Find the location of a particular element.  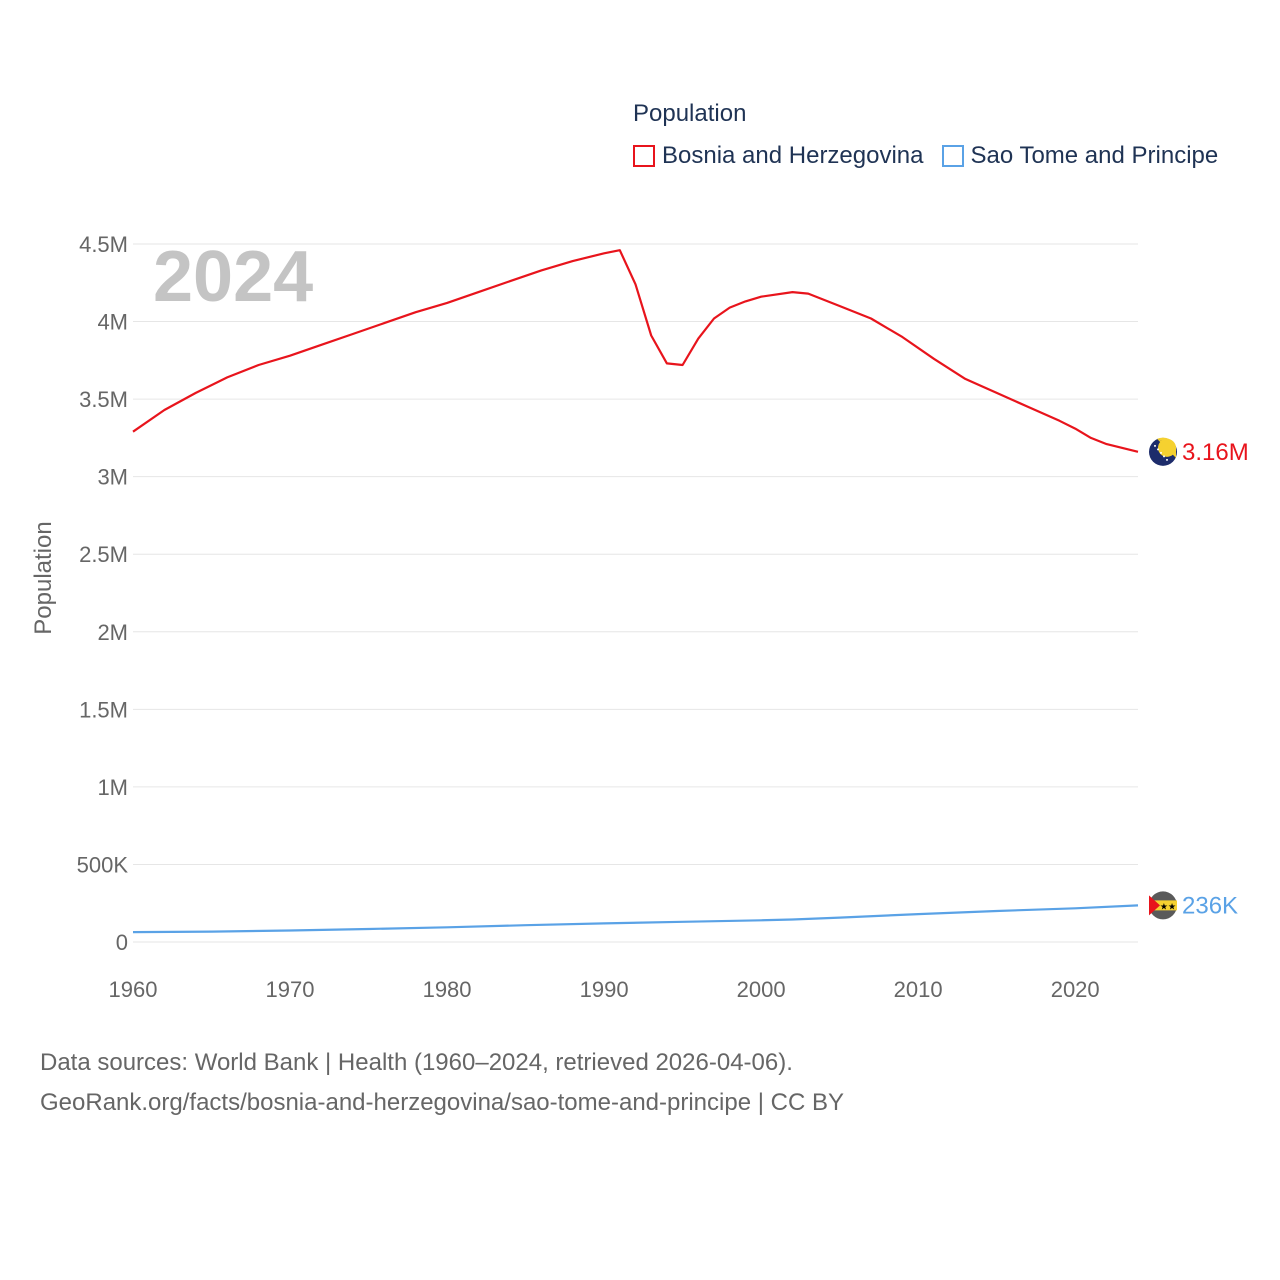

sao-tome-flag-icon: ★★ is located at coordinates (1163, 905).